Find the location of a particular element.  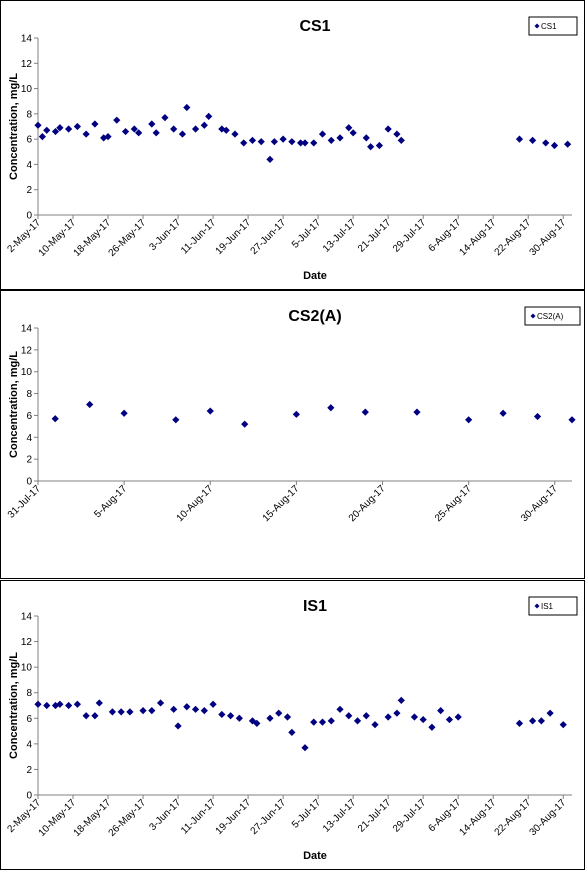

legend-label: CS1 is located at coordinates (549, 26).